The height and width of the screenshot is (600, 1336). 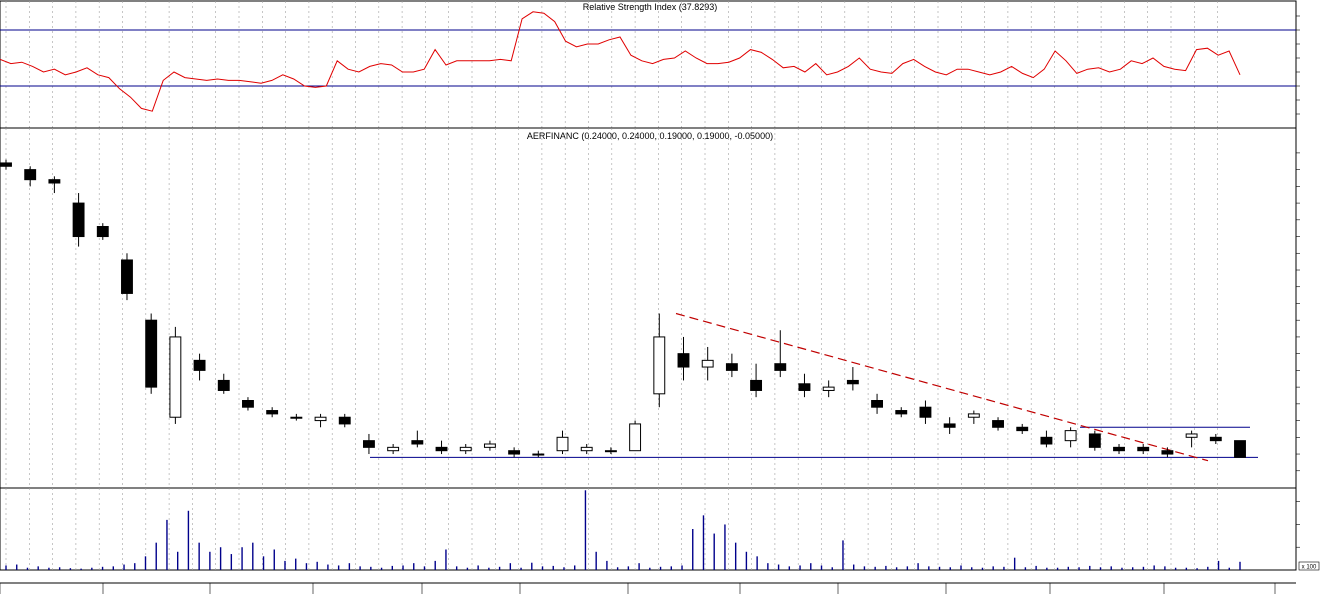 What do you see at coordinates (650, 7) in the screenshot?
I see `rsi-title: Relative Strength Index (37.8293)` at bounding box center [650, 7].